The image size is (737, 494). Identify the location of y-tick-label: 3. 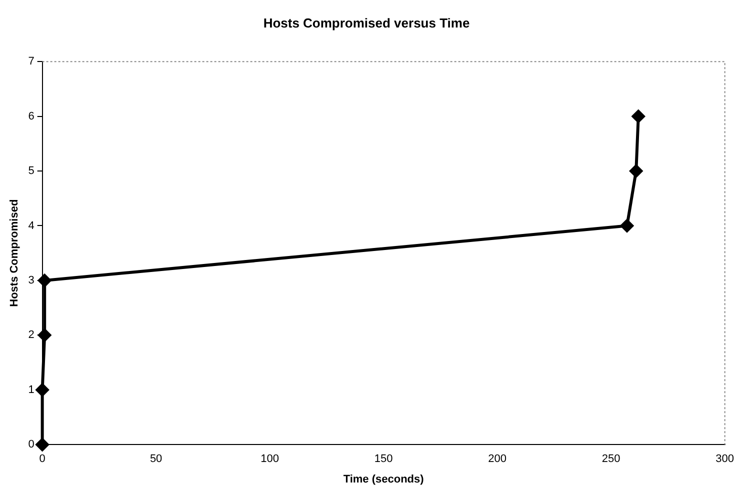
(31, 280).